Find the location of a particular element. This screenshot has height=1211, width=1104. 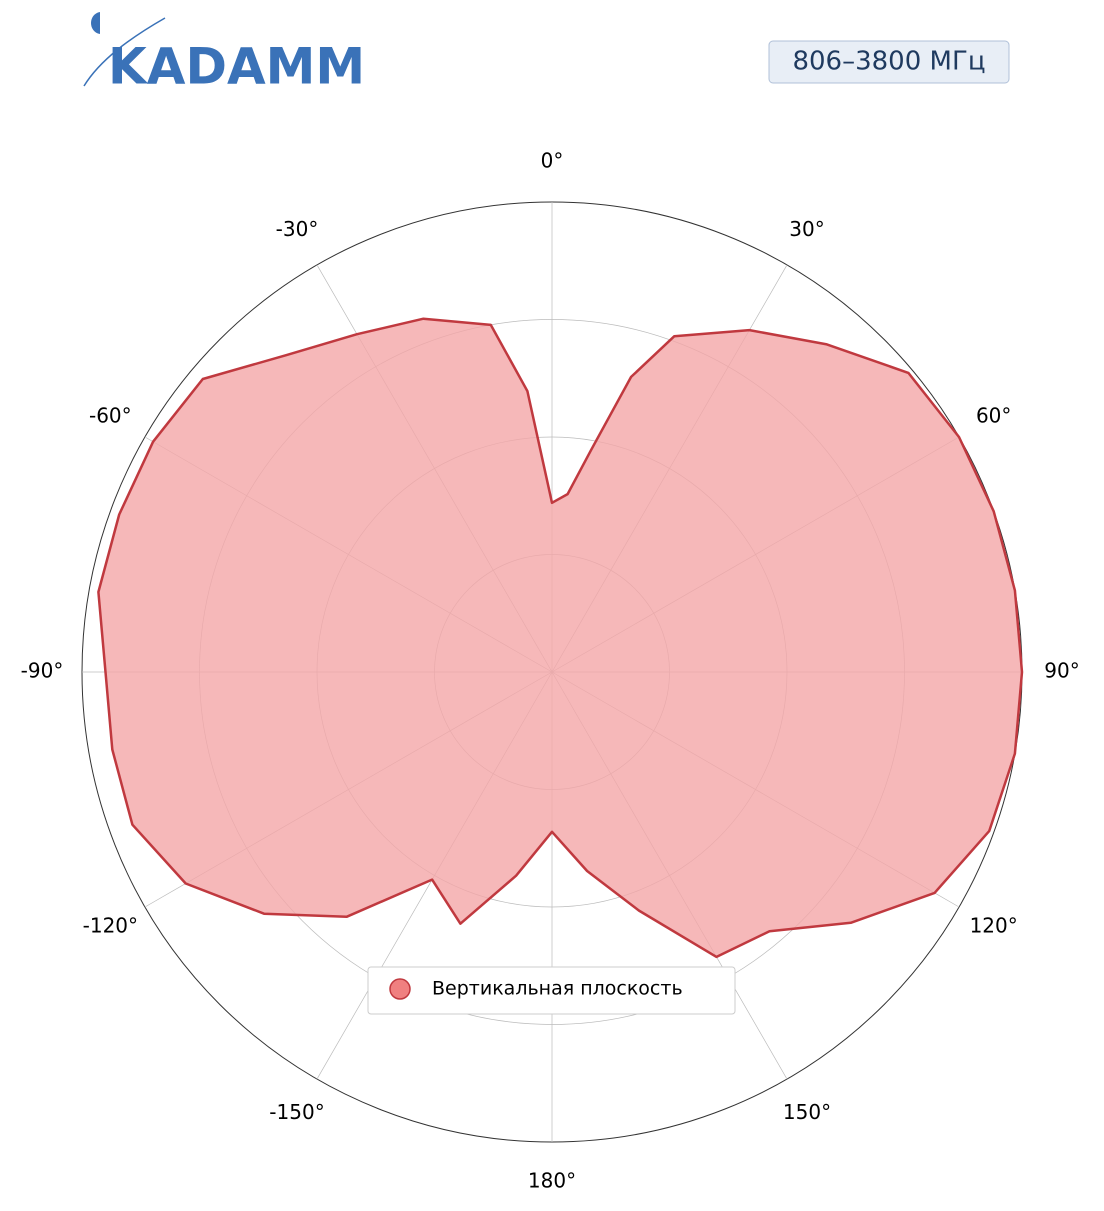

theta-tick-label: 60° is located at coordinates (993, 416).